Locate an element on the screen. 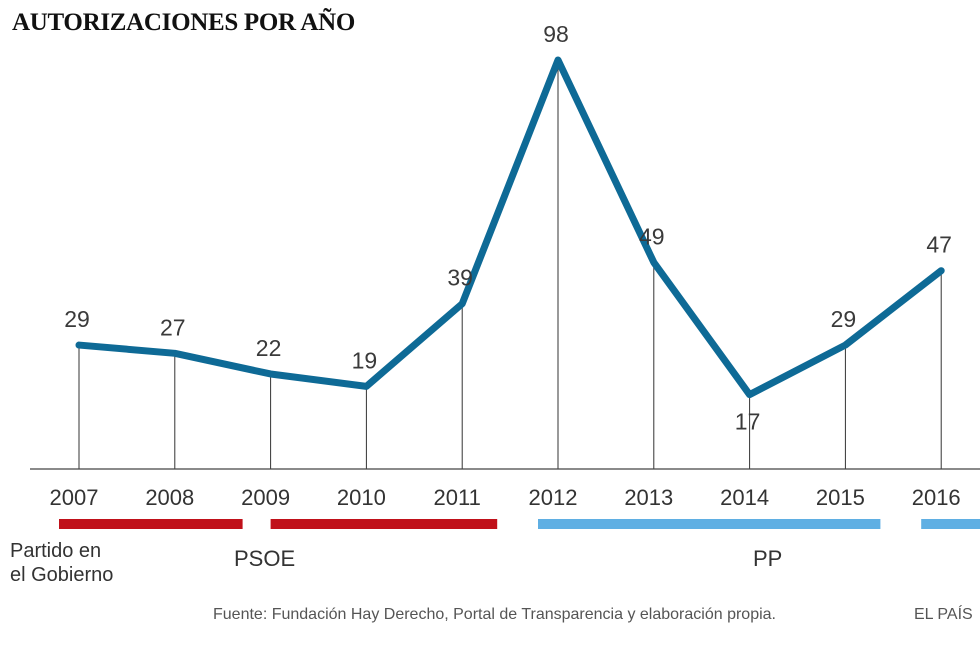 The image size is (980, 645). x-tick-labels: 2007 2008 2009 2010 2011 2012 2013 2014 2015 2016 is located at coordinates (505, 497).